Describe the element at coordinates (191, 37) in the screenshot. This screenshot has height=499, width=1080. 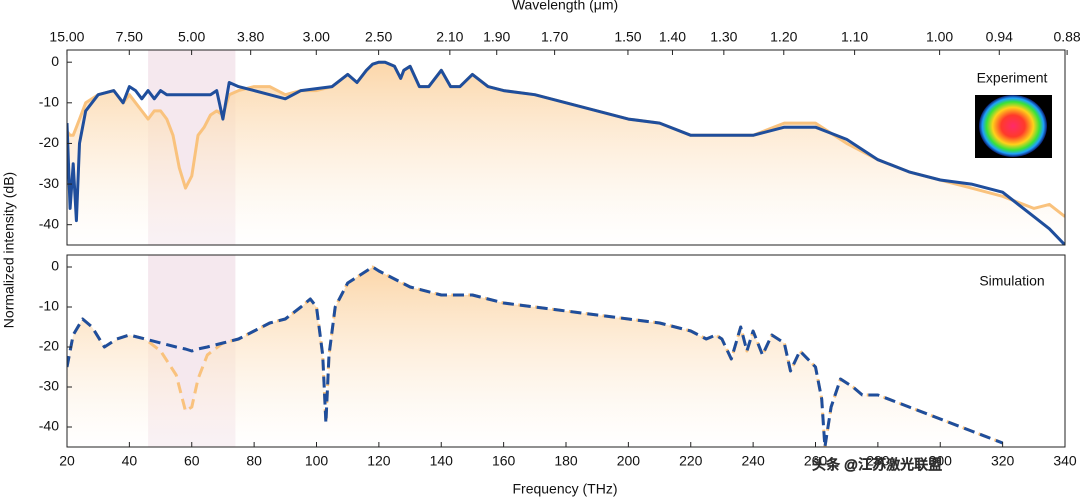
I see `x2-tick-label: 5.00` at that location.